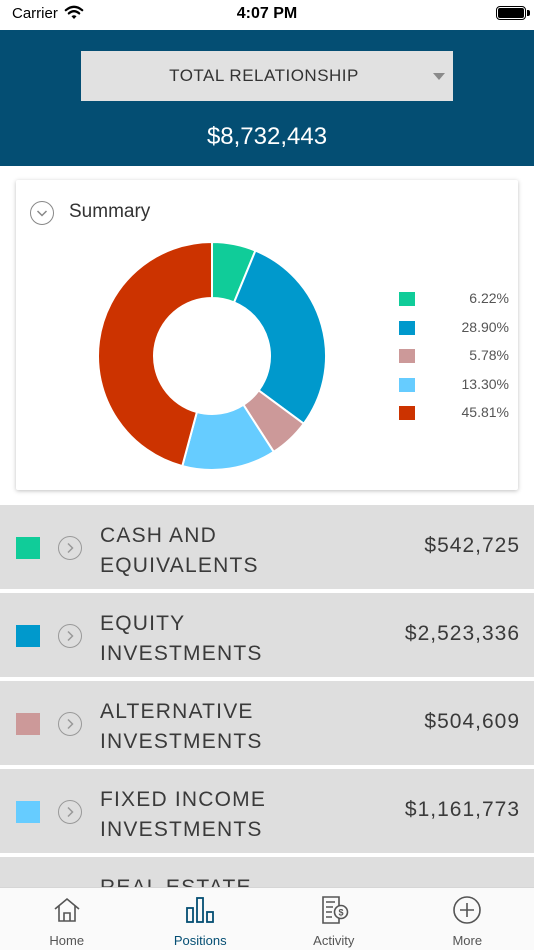  Describe the element at coordinates (334, 940) in the screenshot. I see `tab-label: Activity` at that location.